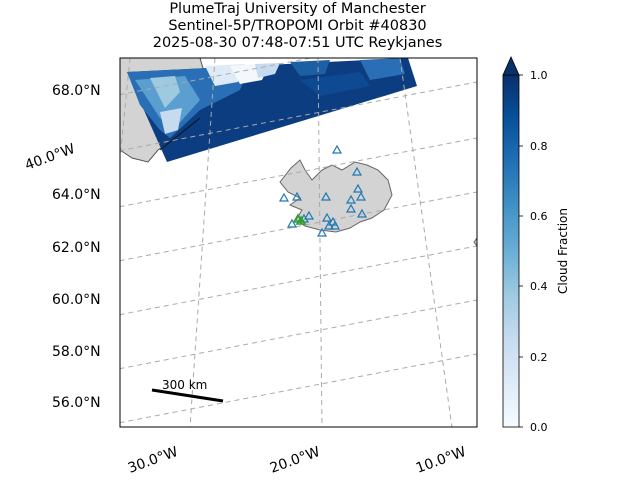 The image size is (640, 480). What do you see at coordinates (475, 242) in the screenshot?
I see `faroe-land` at bounding box center [475, 242].